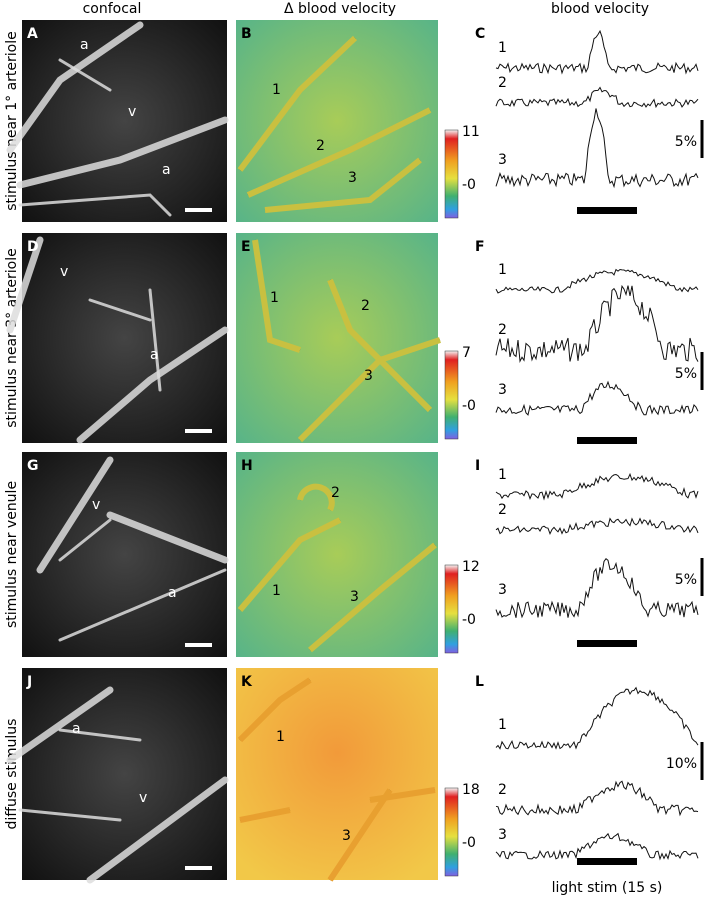 This screenshot has width=706, height=902. Describe the element at coordinates (246, 34) in the screenshot. I see `panel-letter: B` at that location.